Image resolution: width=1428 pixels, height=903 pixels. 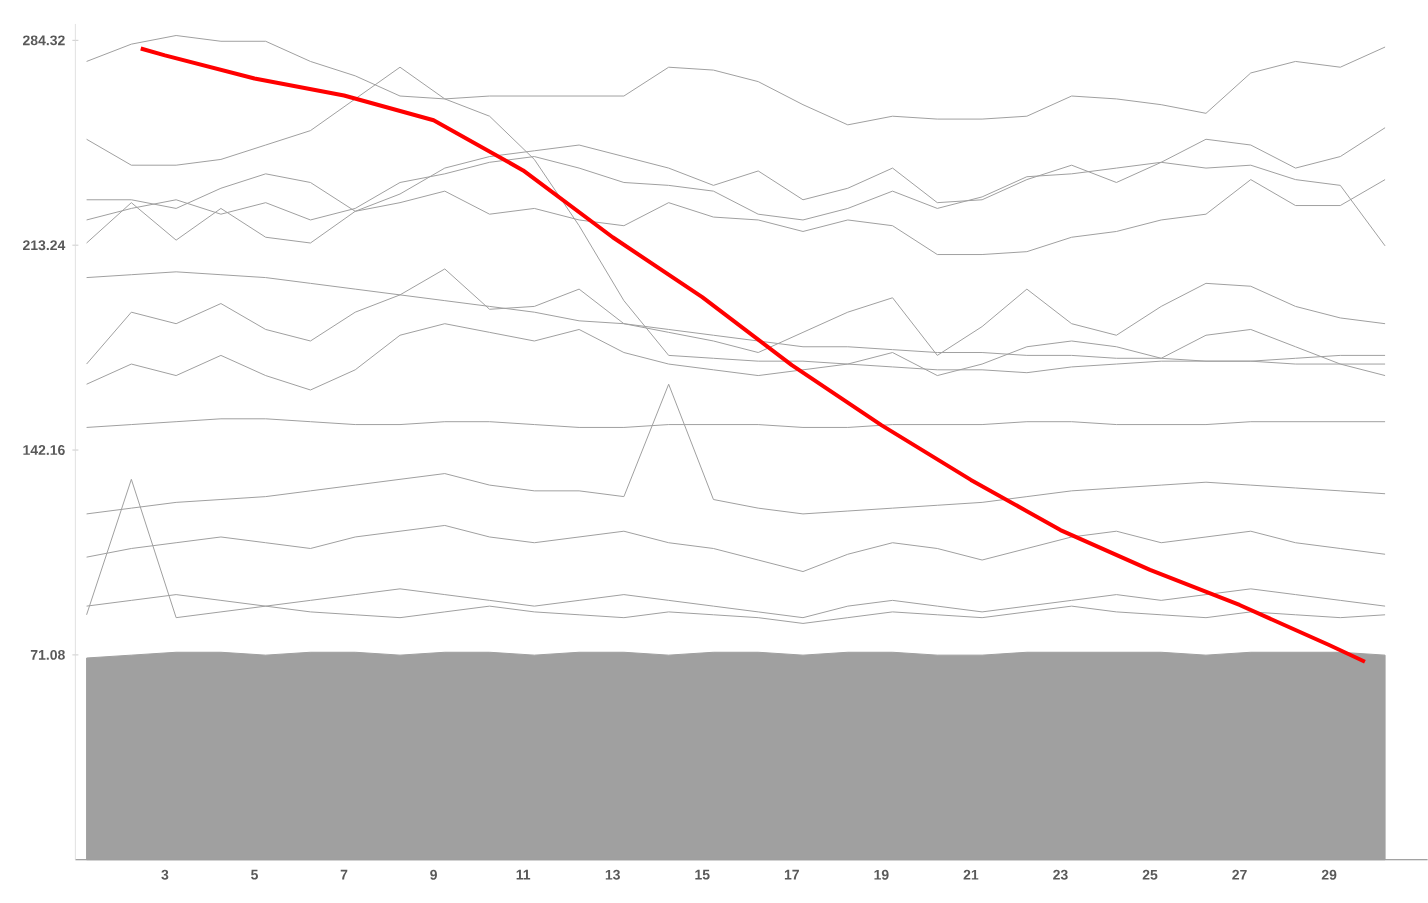 I want to click on y-tick-label: 284.32, so click(x=43, y=40).